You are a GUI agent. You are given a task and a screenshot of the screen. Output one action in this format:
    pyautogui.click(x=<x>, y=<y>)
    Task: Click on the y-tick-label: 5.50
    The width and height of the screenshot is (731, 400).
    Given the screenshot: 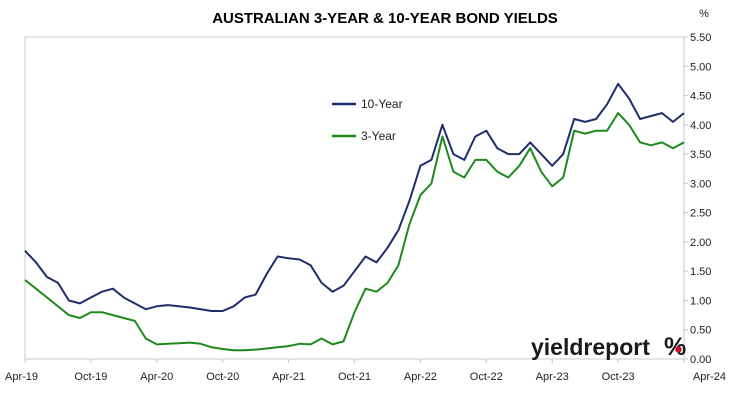 What is the action you would take?
    pyautogui.click(x=700, y=38)
    